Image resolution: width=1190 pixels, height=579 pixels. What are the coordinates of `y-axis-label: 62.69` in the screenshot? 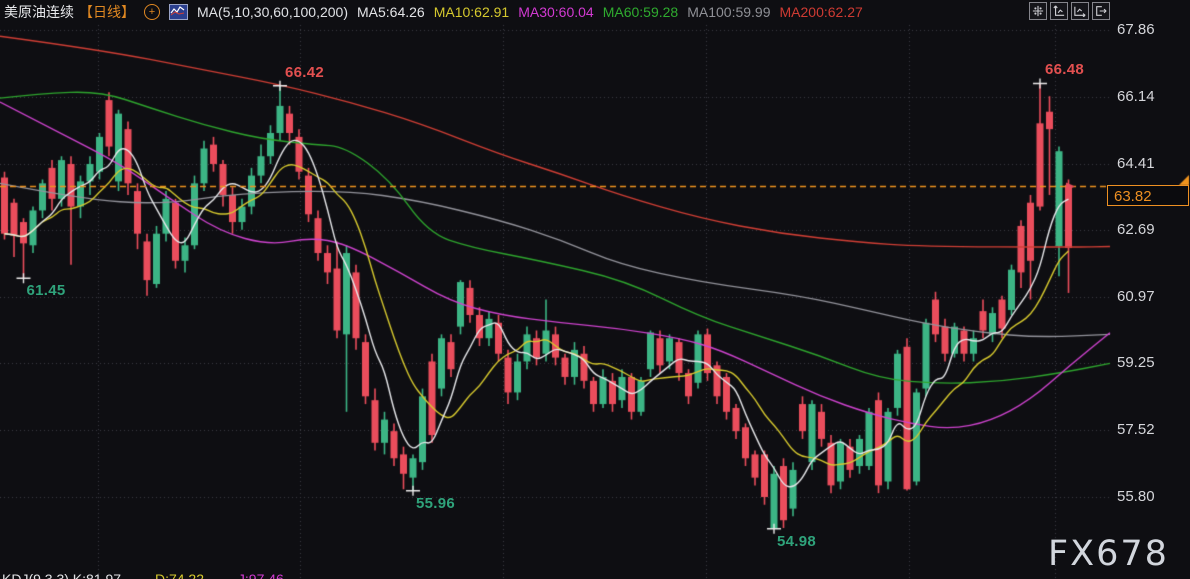 It's located at (1136, 230).